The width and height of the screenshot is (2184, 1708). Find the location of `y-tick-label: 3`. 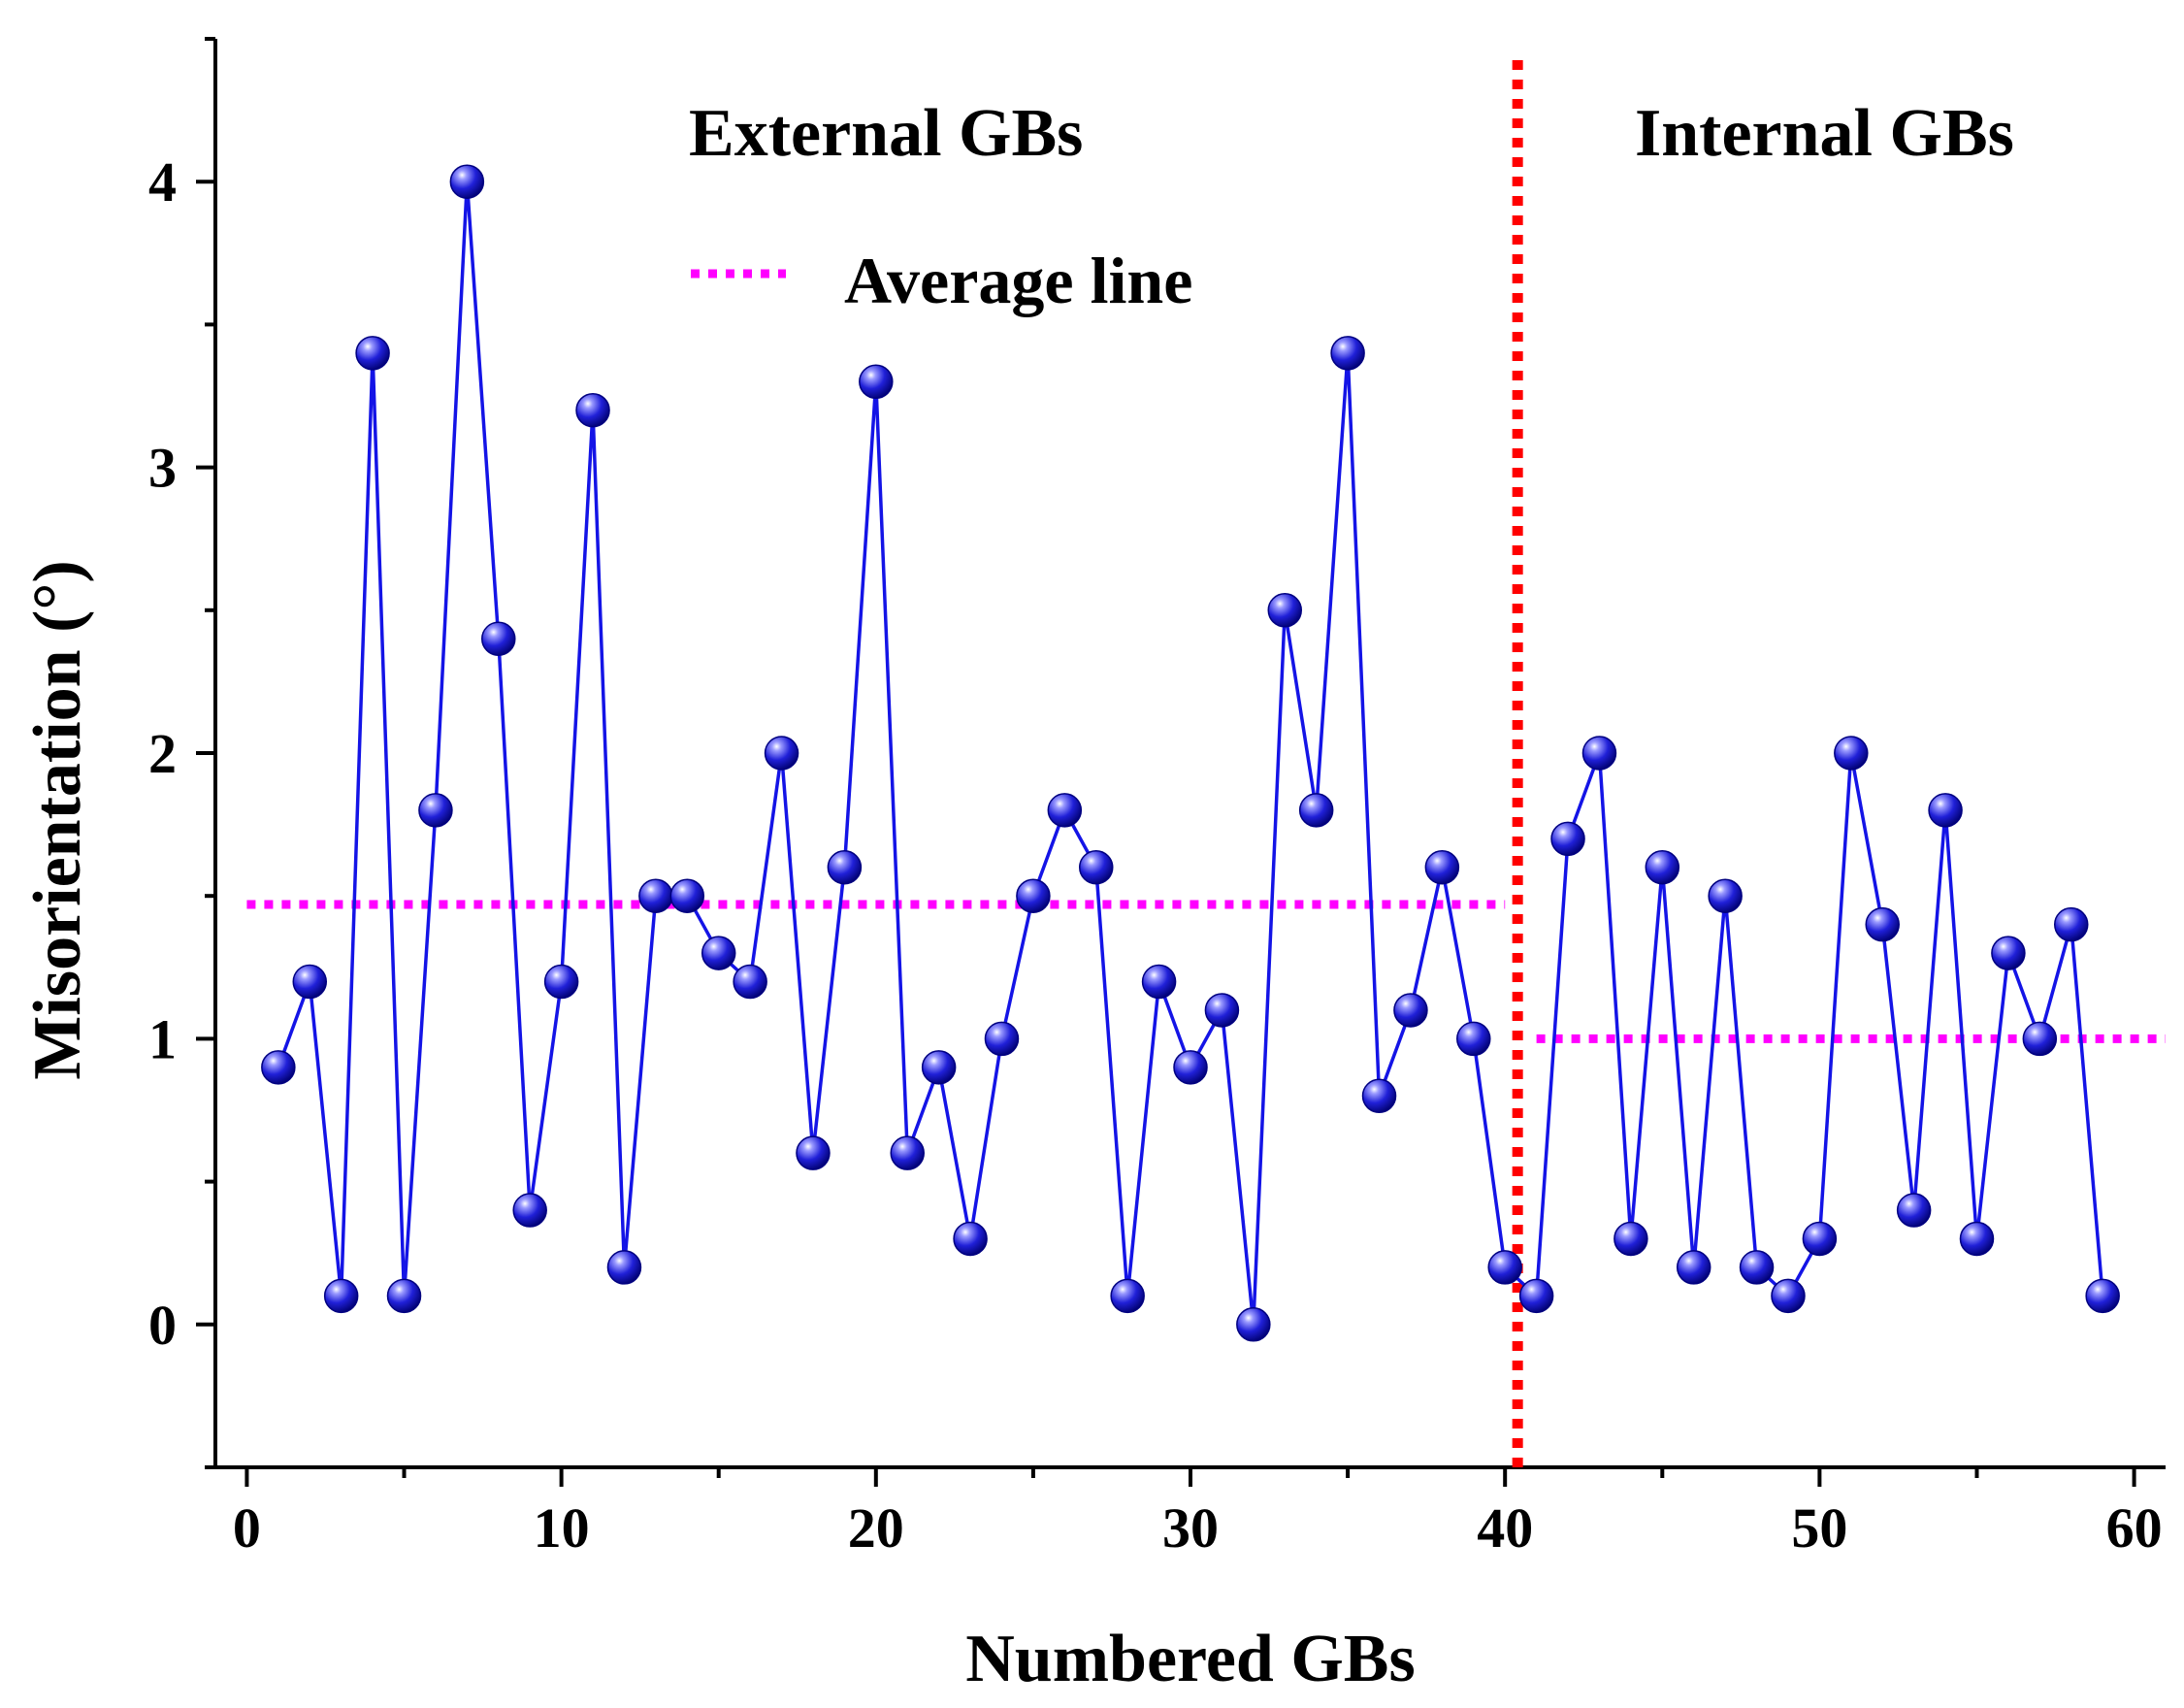

y-tick-label: 3 is located at coordinates (162, 468).